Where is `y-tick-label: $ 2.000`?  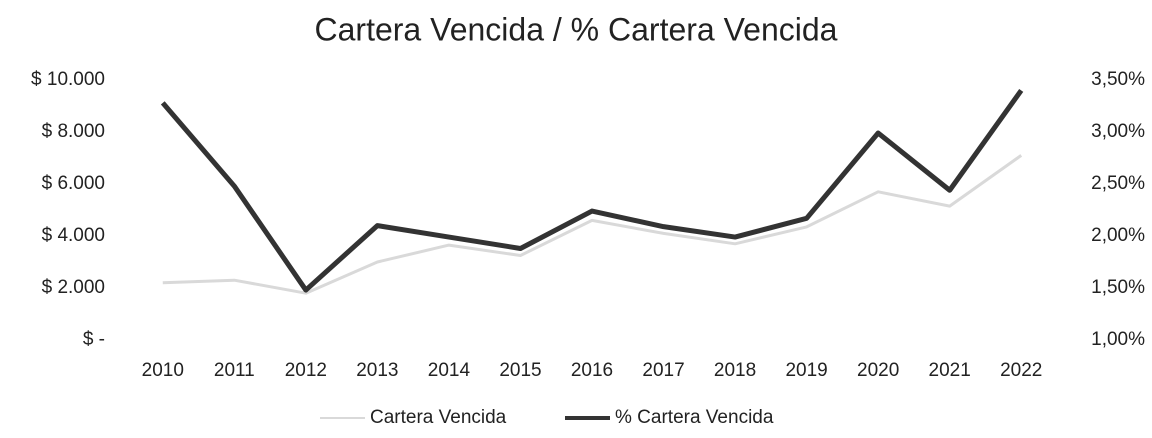
y-tick-label: $ 2.000 is located at coordinates (73, 287).